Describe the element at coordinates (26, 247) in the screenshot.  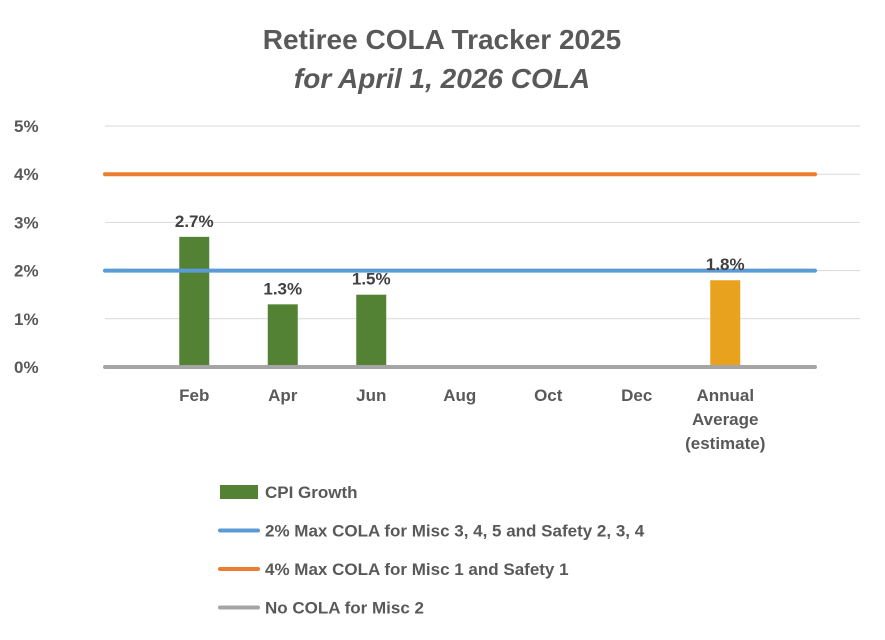
I see `y-axis: 0% 1% 2% 3% 4% 5%` at that location.